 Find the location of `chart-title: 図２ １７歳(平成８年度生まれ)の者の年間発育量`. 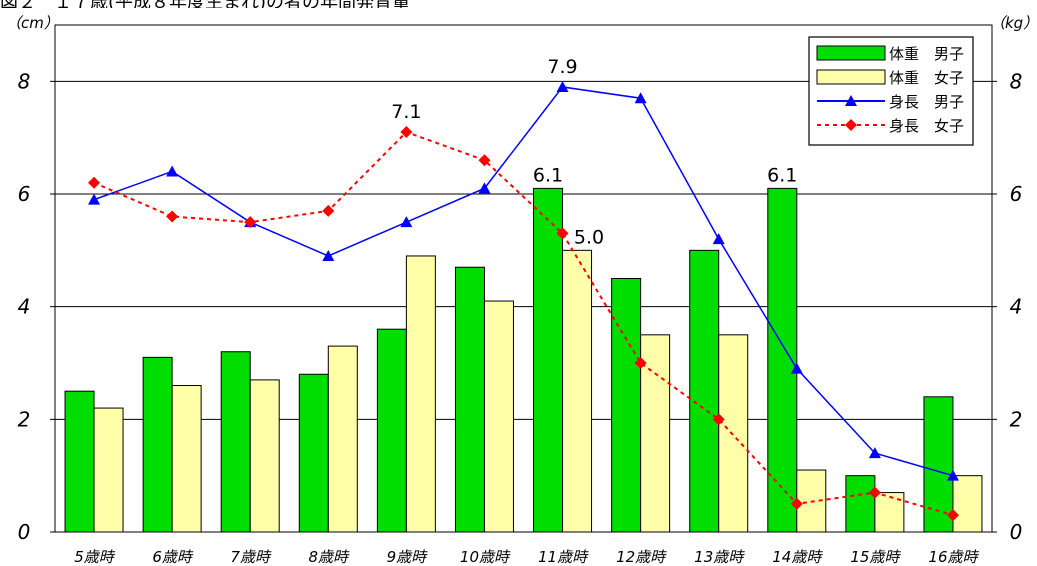

chart-title: 図２ １７歳(平成８年度生まれ)の者の年間発育量 is located at coordinates (300, 4).